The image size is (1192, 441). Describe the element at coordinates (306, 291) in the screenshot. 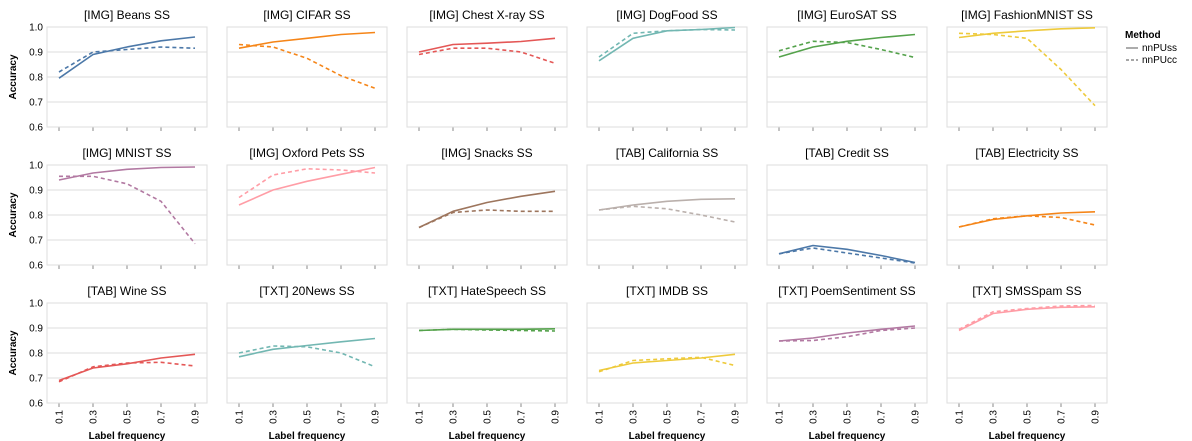

I see `panel-title: [TXT] 20News SS` at that location.